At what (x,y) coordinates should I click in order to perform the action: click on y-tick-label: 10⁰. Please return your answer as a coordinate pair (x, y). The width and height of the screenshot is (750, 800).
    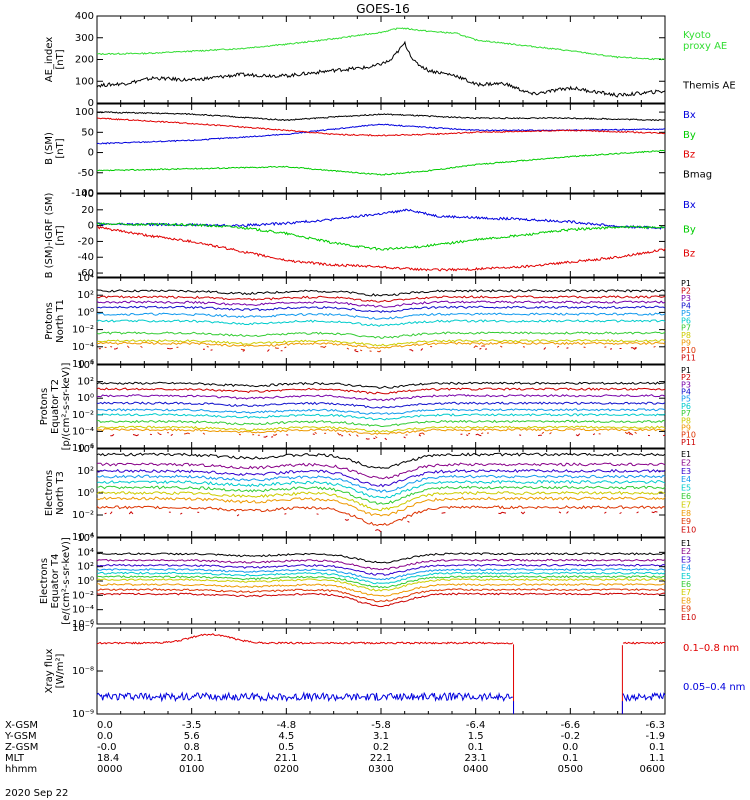
    Looking at the image, I should click on (85, 398).